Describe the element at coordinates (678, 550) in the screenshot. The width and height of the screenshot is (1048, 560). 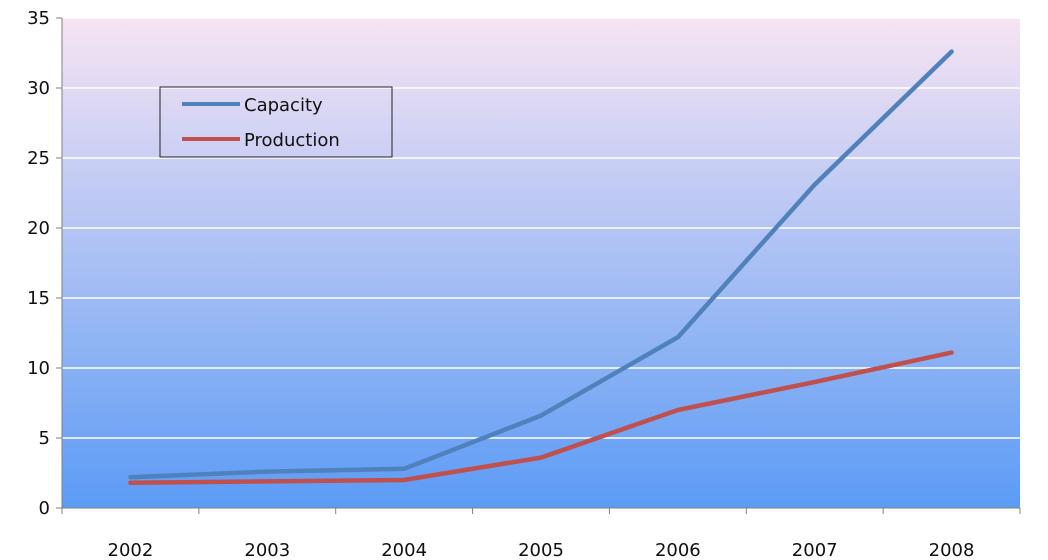
I see `x-tick-label: 2006` at that location.